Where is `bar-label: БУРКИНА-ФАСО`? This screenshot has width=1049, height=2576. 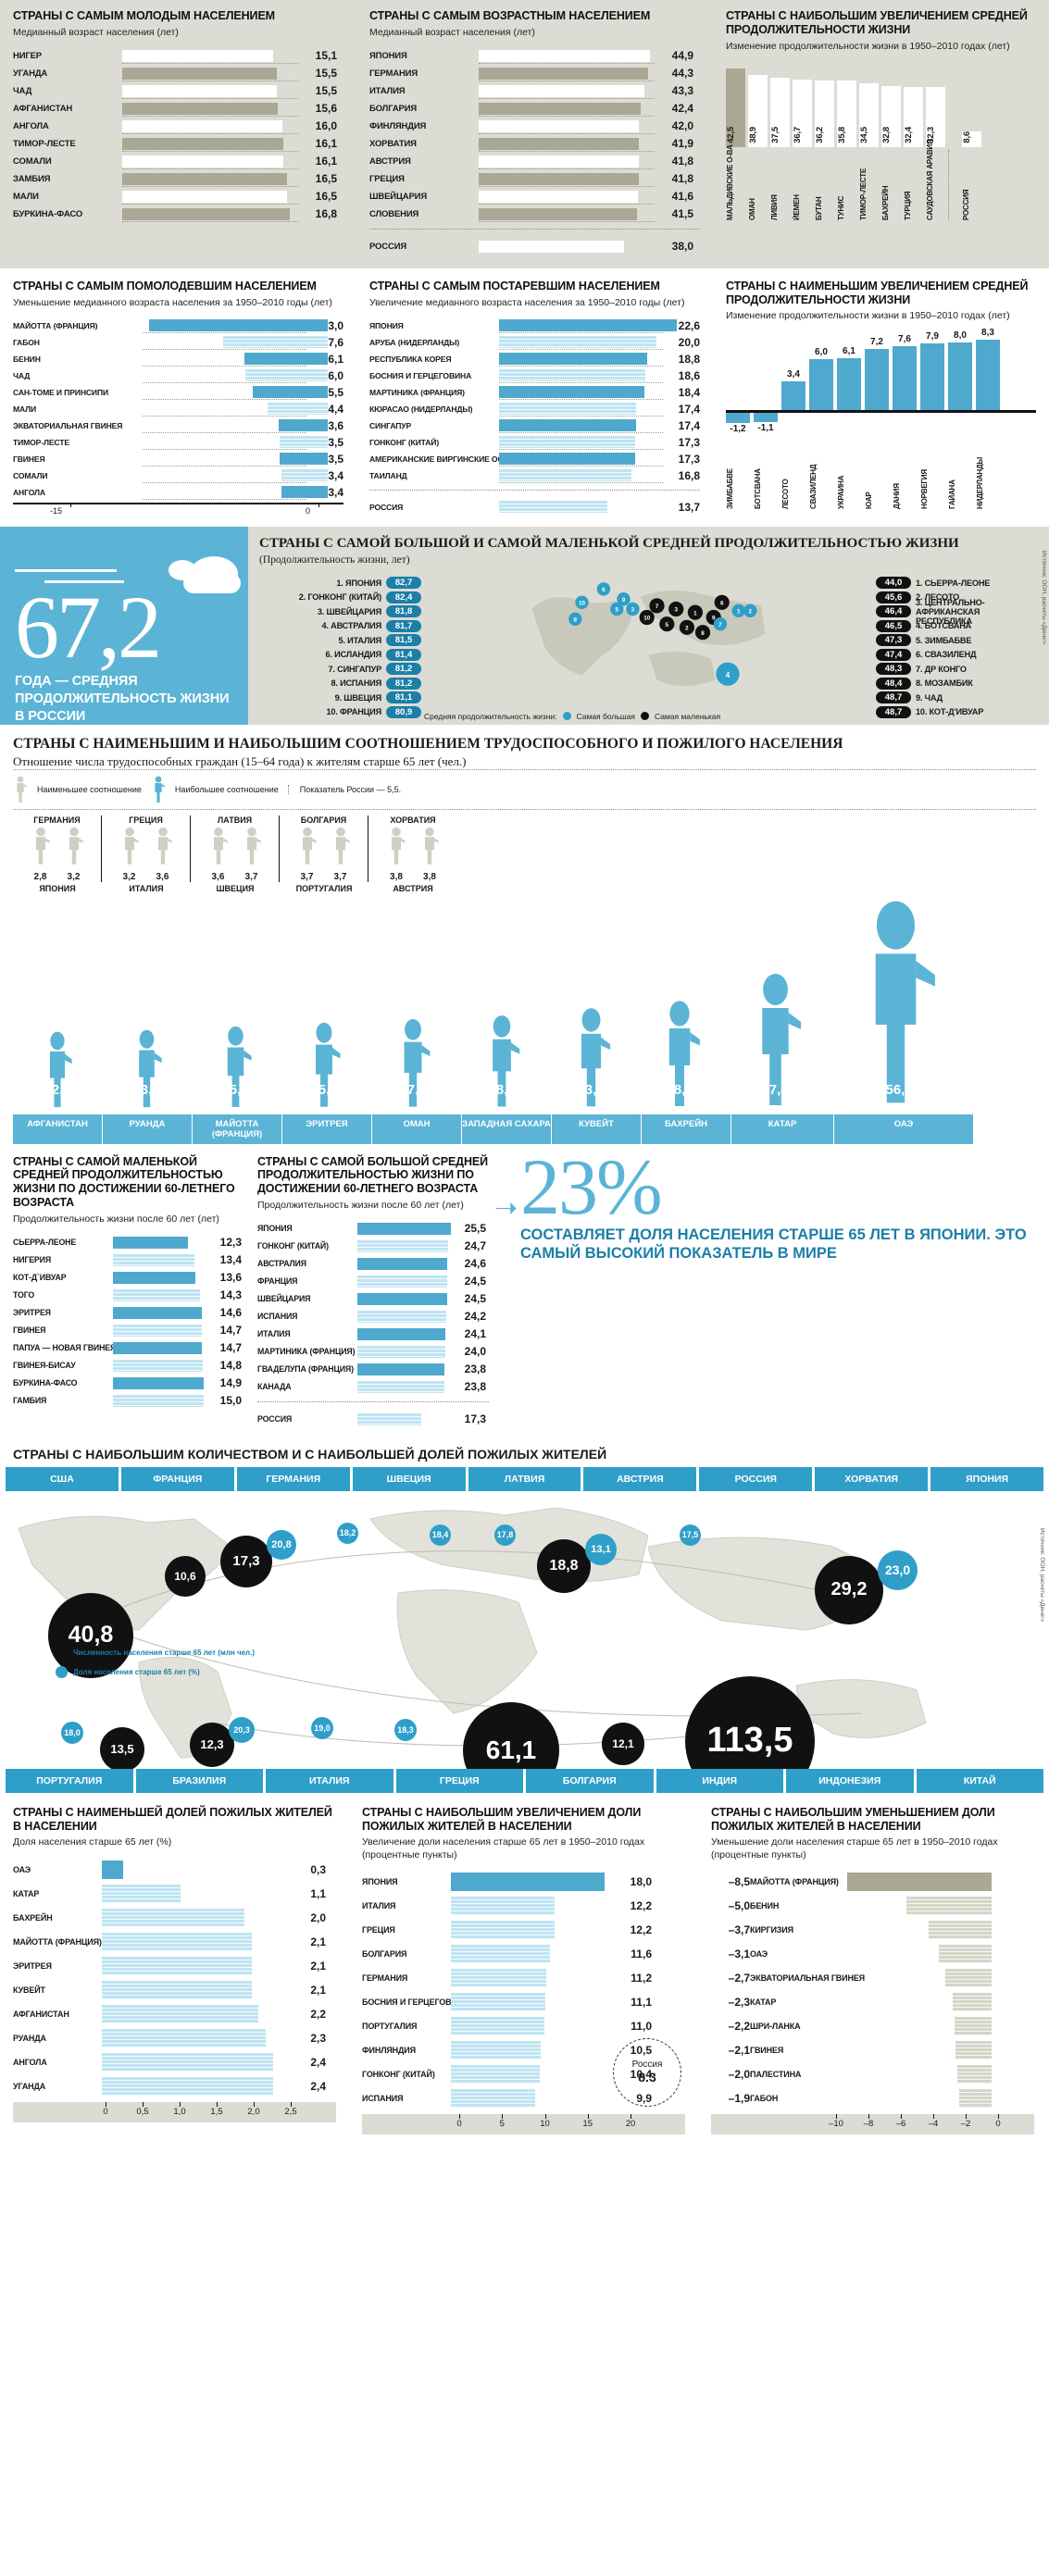 bar-label: БУРКИНА-ФАСО is located at coordinates (45, 1383).